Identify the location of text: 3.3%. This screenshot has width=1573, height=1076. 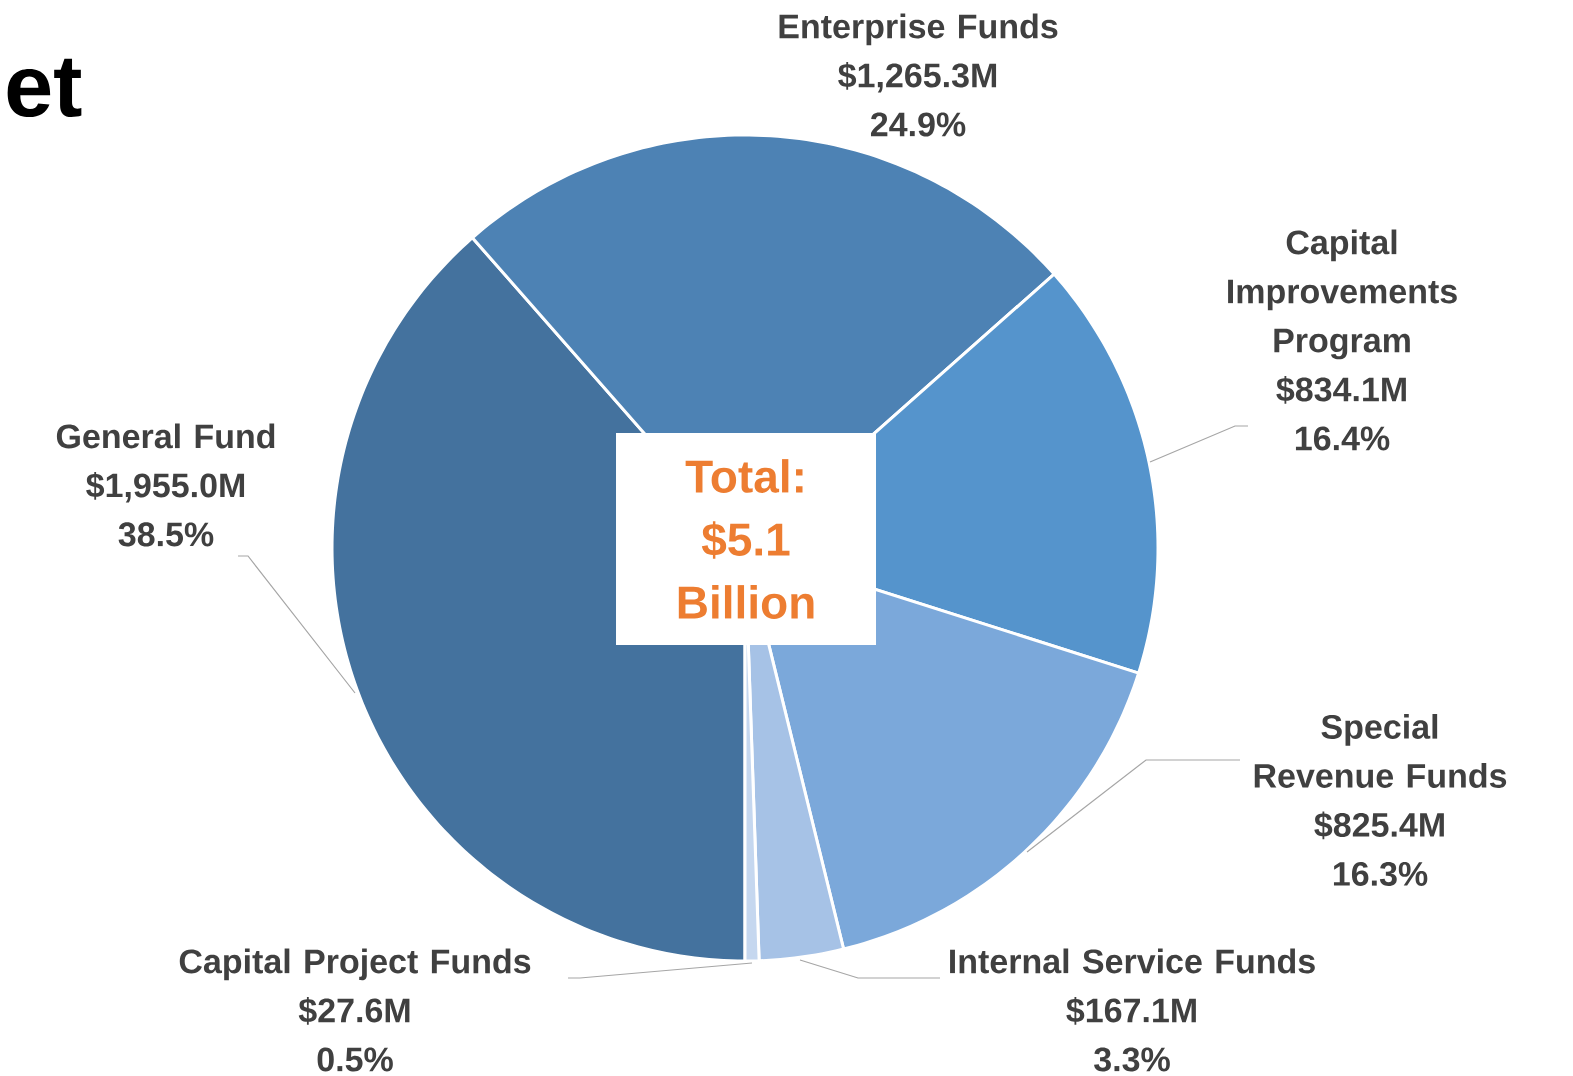
(1132, 1059).